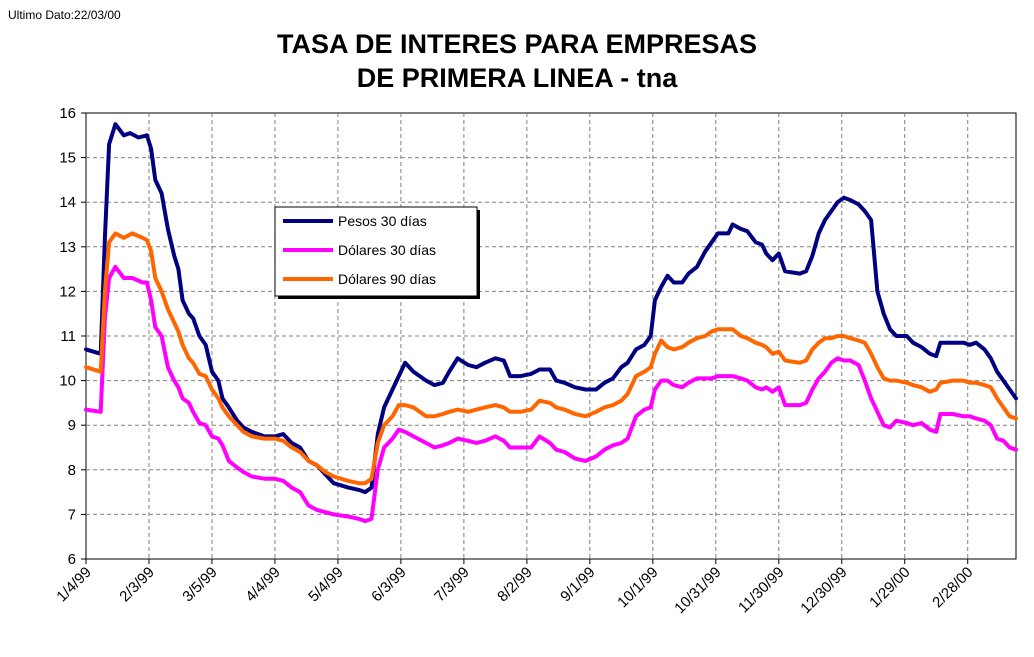 The image size is (1034, 657). Describe the element at coordinates (200, 585) in the screenshot. I see `x-tick-label: 3/5/99` at that location.